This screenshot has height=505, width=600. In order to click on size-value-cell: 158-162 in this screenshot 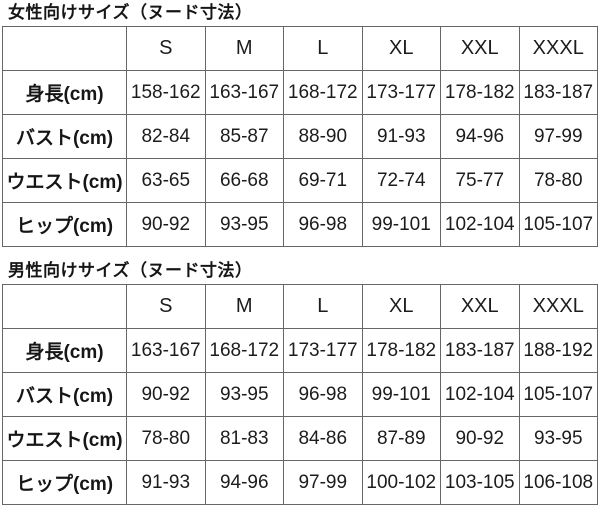, I will do `click(166, 92)`.